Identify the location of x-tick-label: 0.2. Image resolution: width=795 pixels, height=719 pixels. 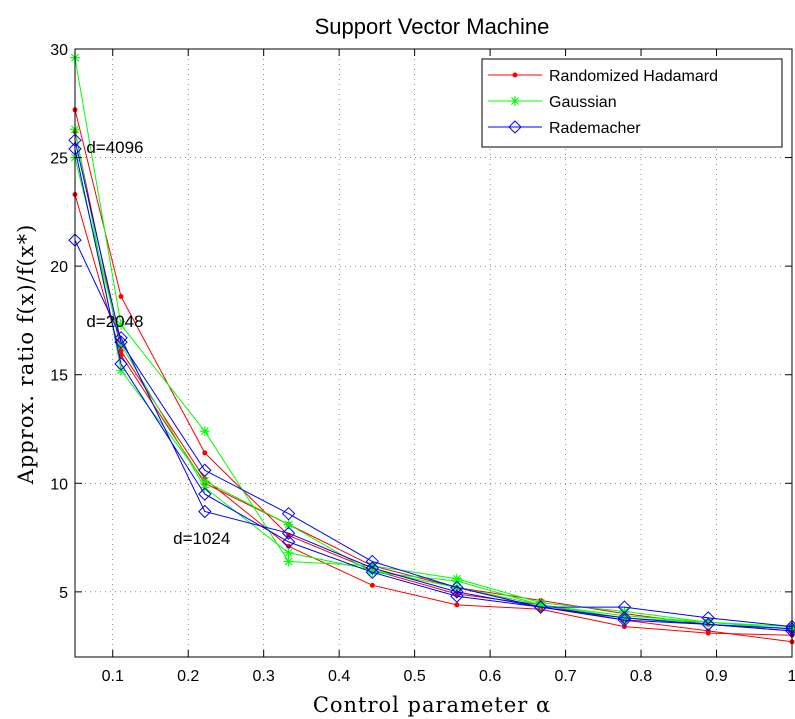
(188, 676).